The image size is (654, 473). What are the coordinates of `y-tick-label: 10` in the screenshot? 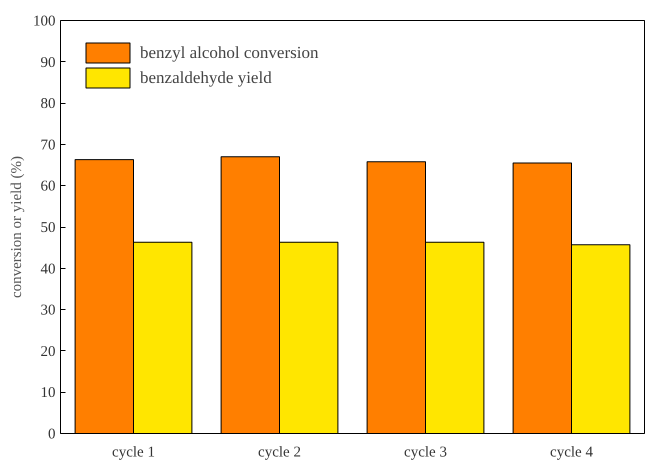 It's located at (48, 393).